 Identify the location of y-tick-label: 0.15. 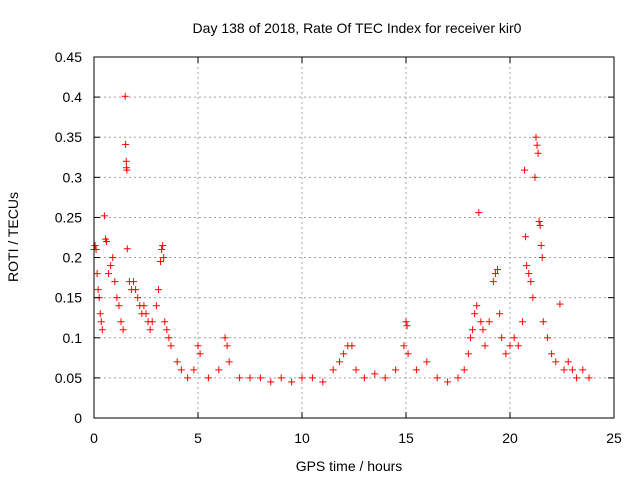
(68, 298).